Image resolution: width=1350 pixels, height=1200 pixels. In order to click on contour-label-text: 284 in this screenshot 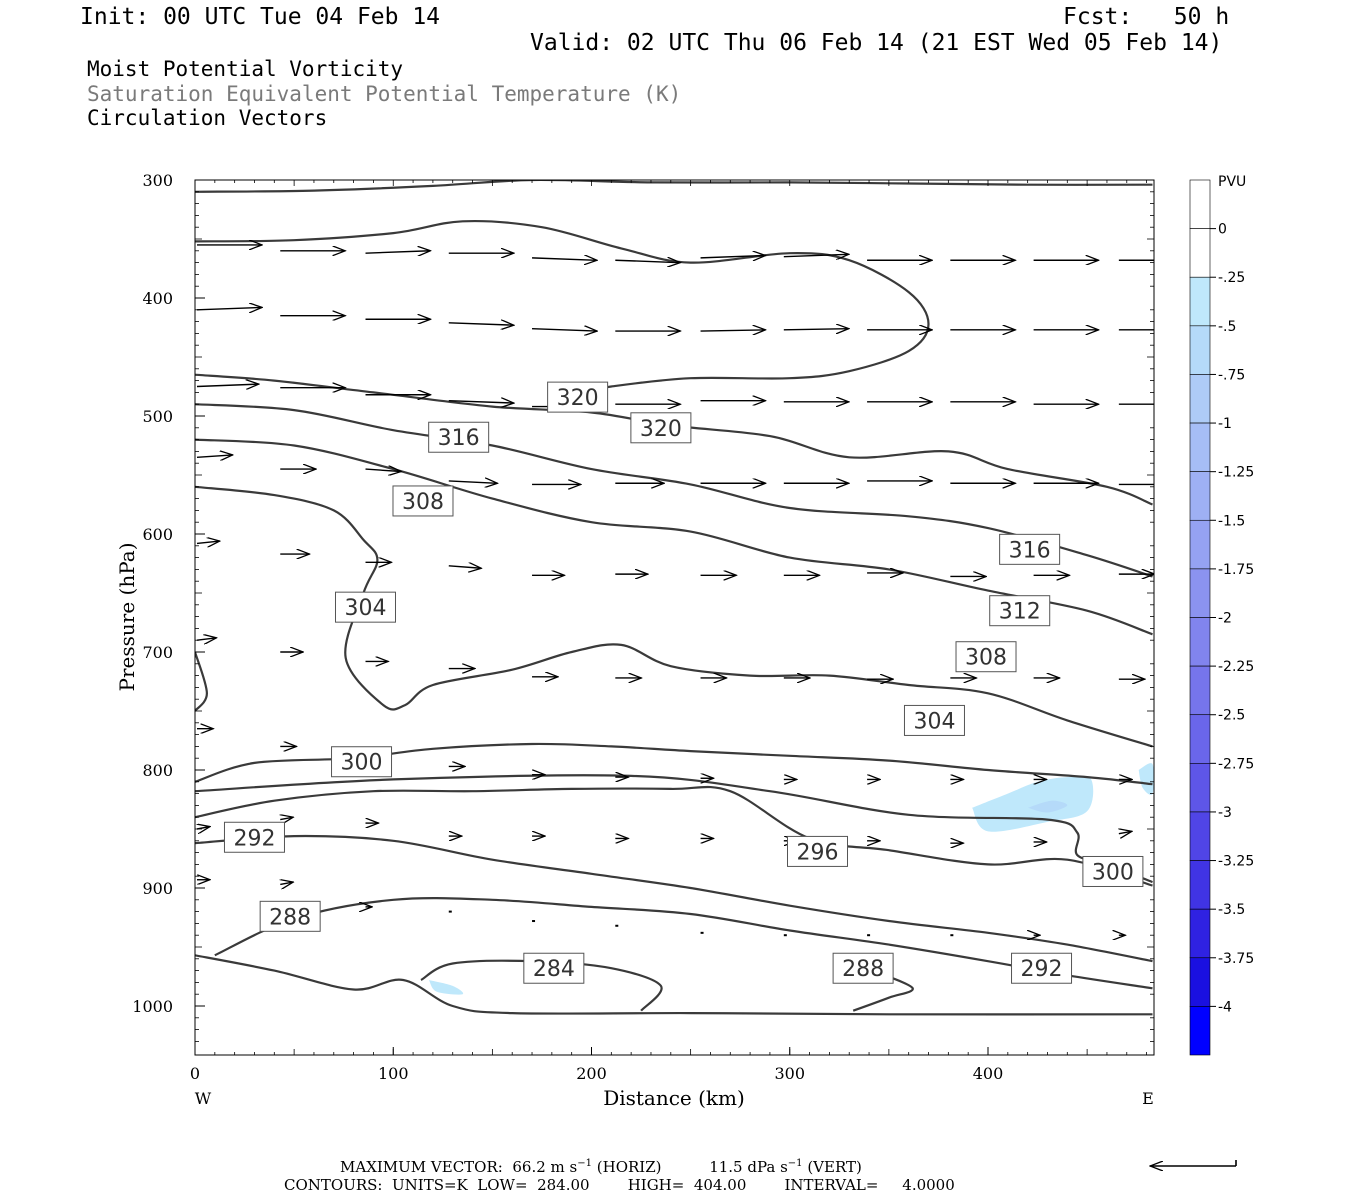, I will do `click(554, 969)`.